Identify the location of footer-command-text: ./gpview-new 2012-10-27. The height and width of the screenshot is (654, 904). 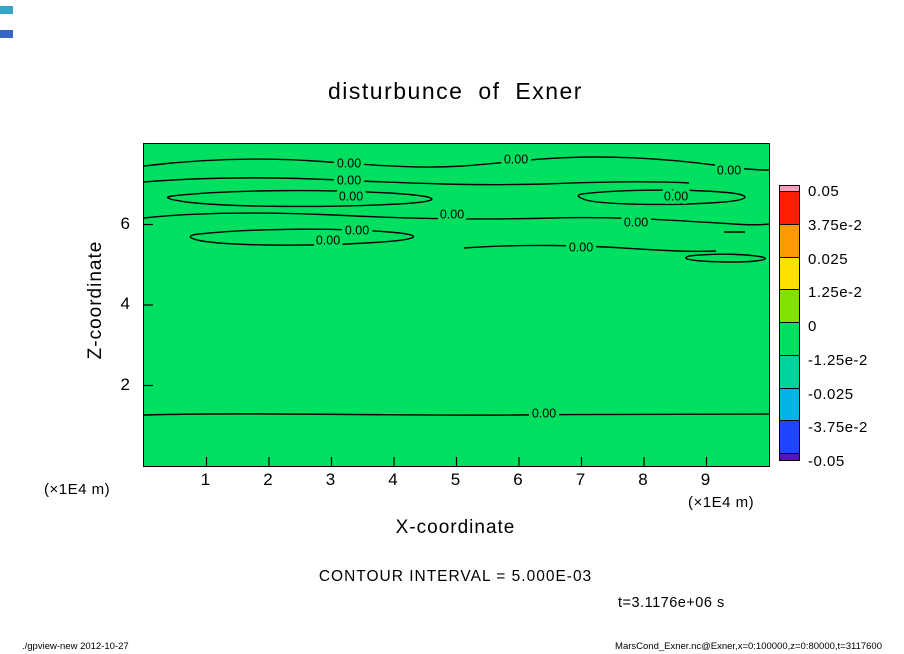
(75, 646).